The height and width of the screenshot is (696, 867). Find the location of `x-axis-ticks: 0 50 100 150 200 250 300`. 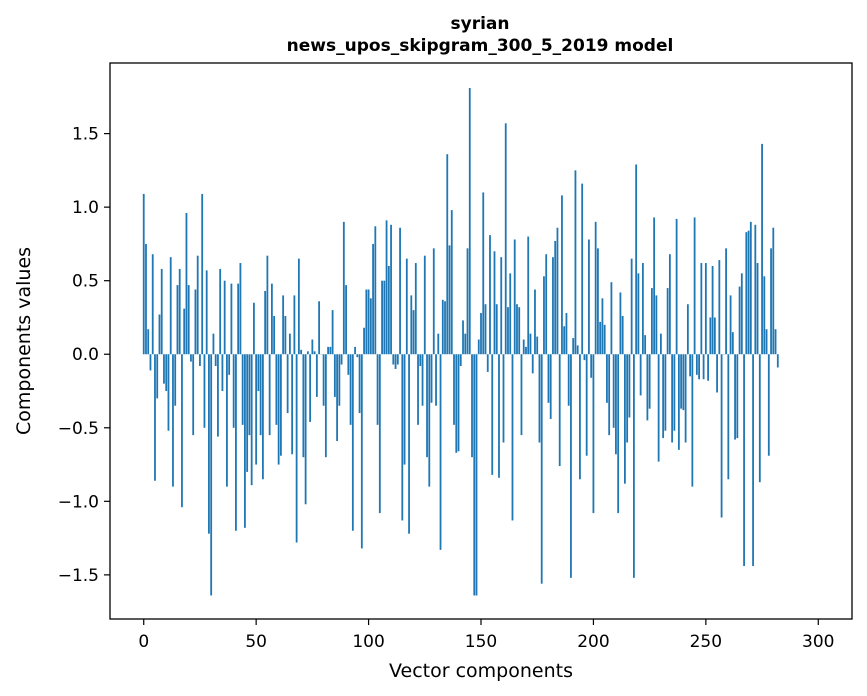

x-axis-ticks: 0 50 100 150 200 250 300 is located at coordinates (486, 635).